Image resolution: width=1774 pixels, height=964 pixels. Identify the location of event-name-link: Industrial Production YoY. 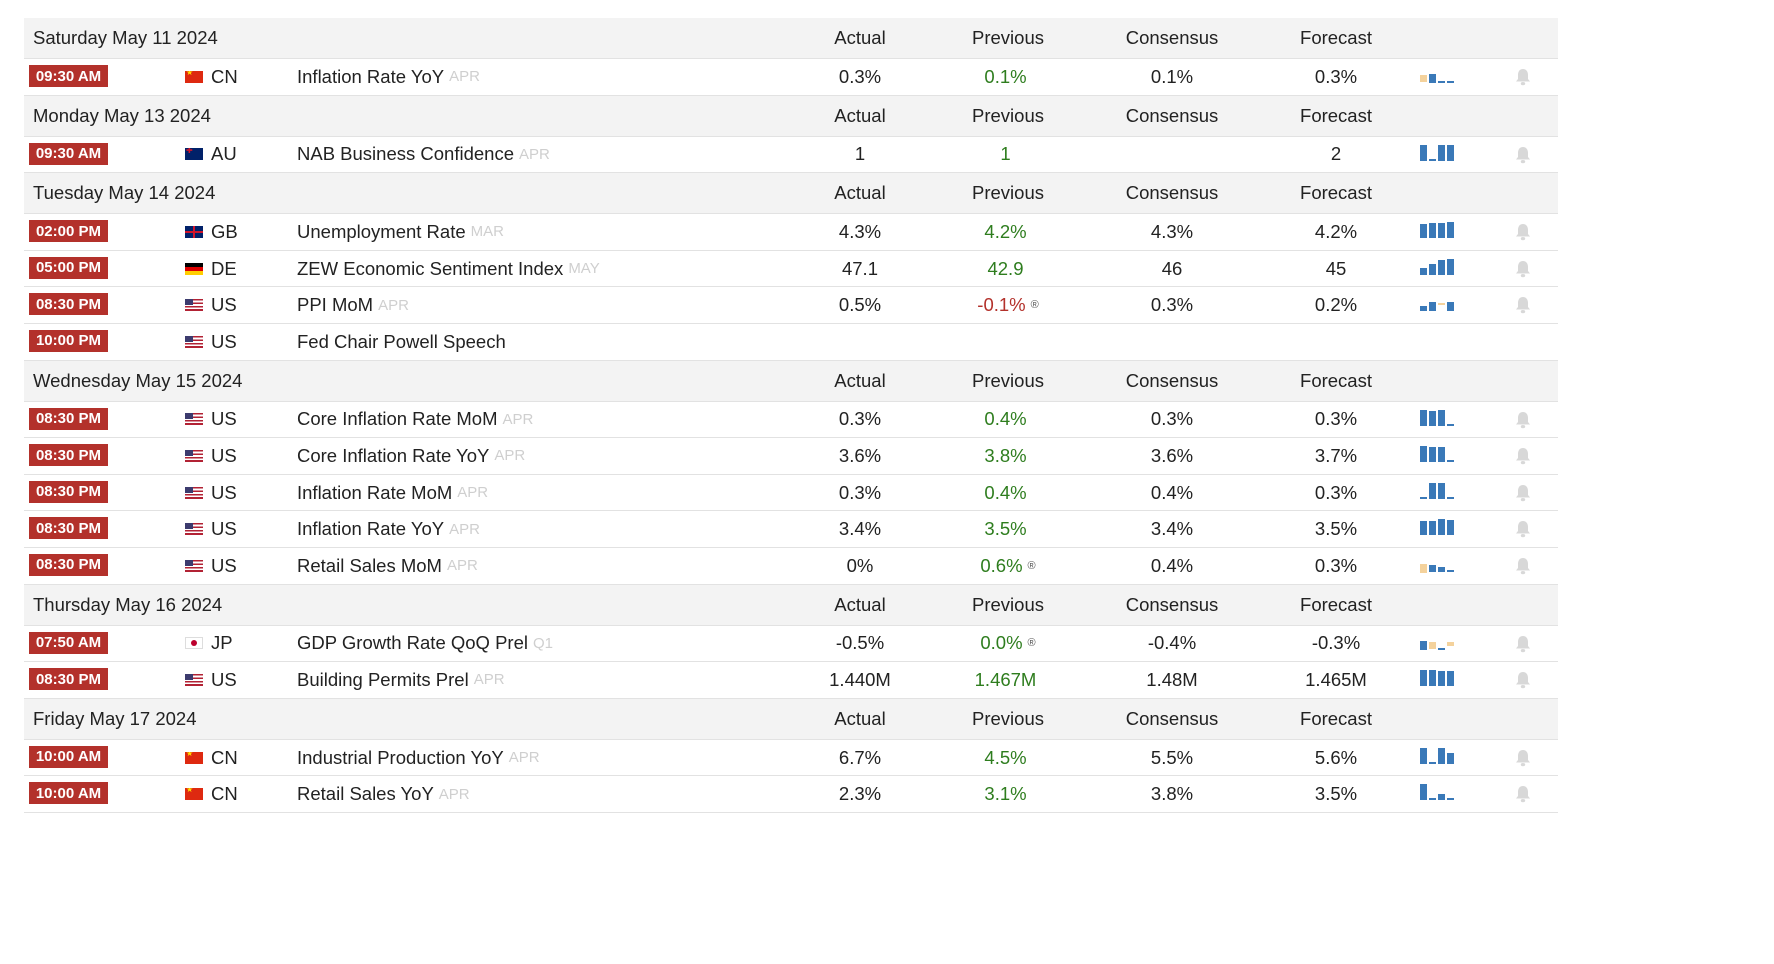
(400, 757).